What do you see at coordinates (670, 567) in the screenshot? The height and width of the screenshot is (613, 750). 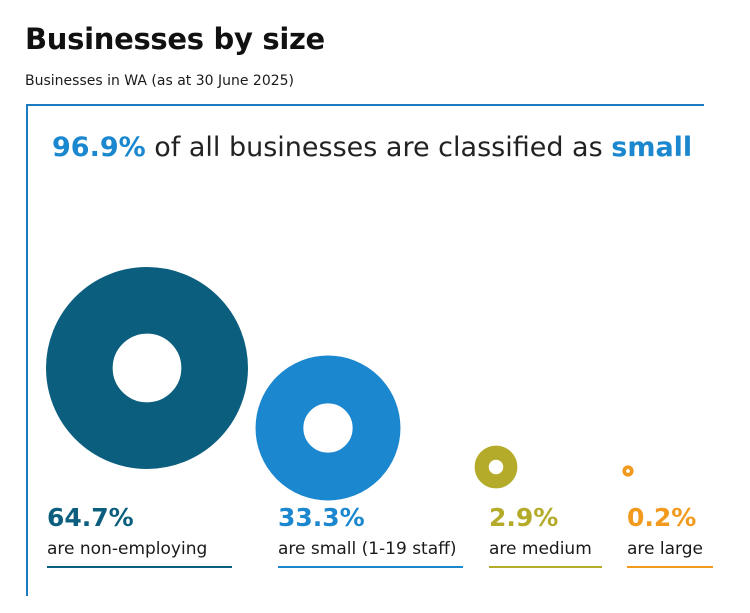 I see `rule-large` at bounding box center [670, 567].